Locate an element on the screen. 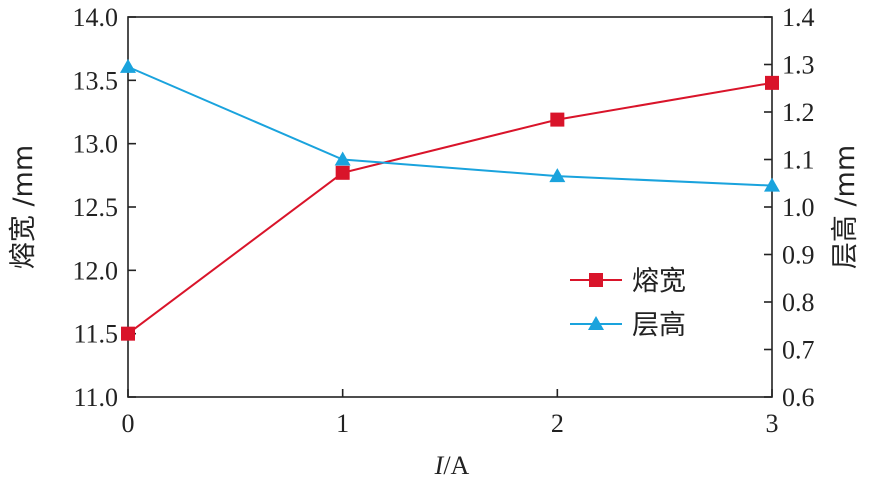 The height and width of the screenshot is (483, 883). x-axis-title-unit: /A is located at coordinates (456, 465).